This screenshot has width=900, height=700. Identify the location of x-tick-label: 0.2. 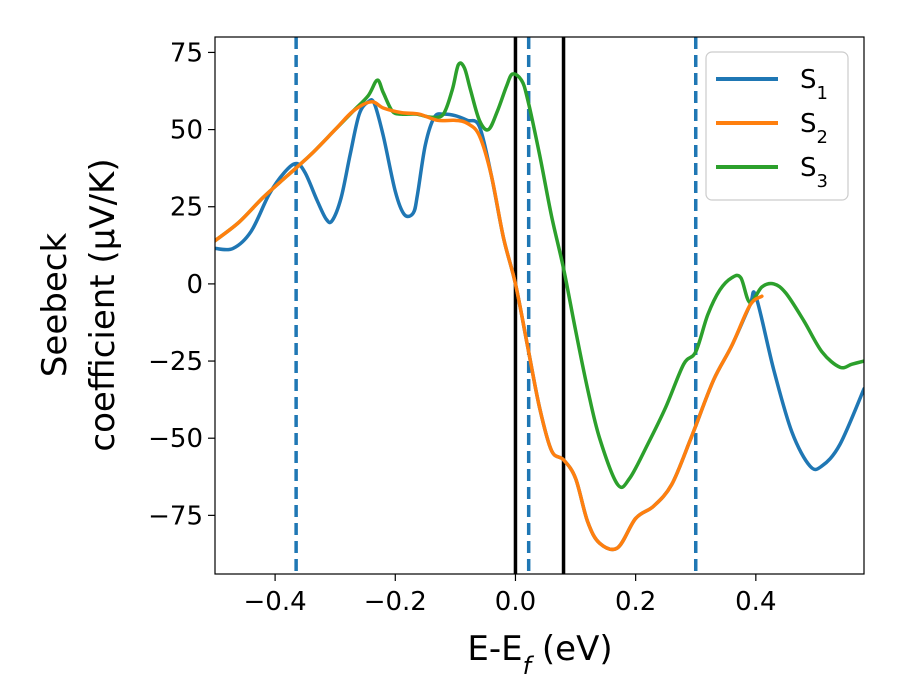
(635, 602).